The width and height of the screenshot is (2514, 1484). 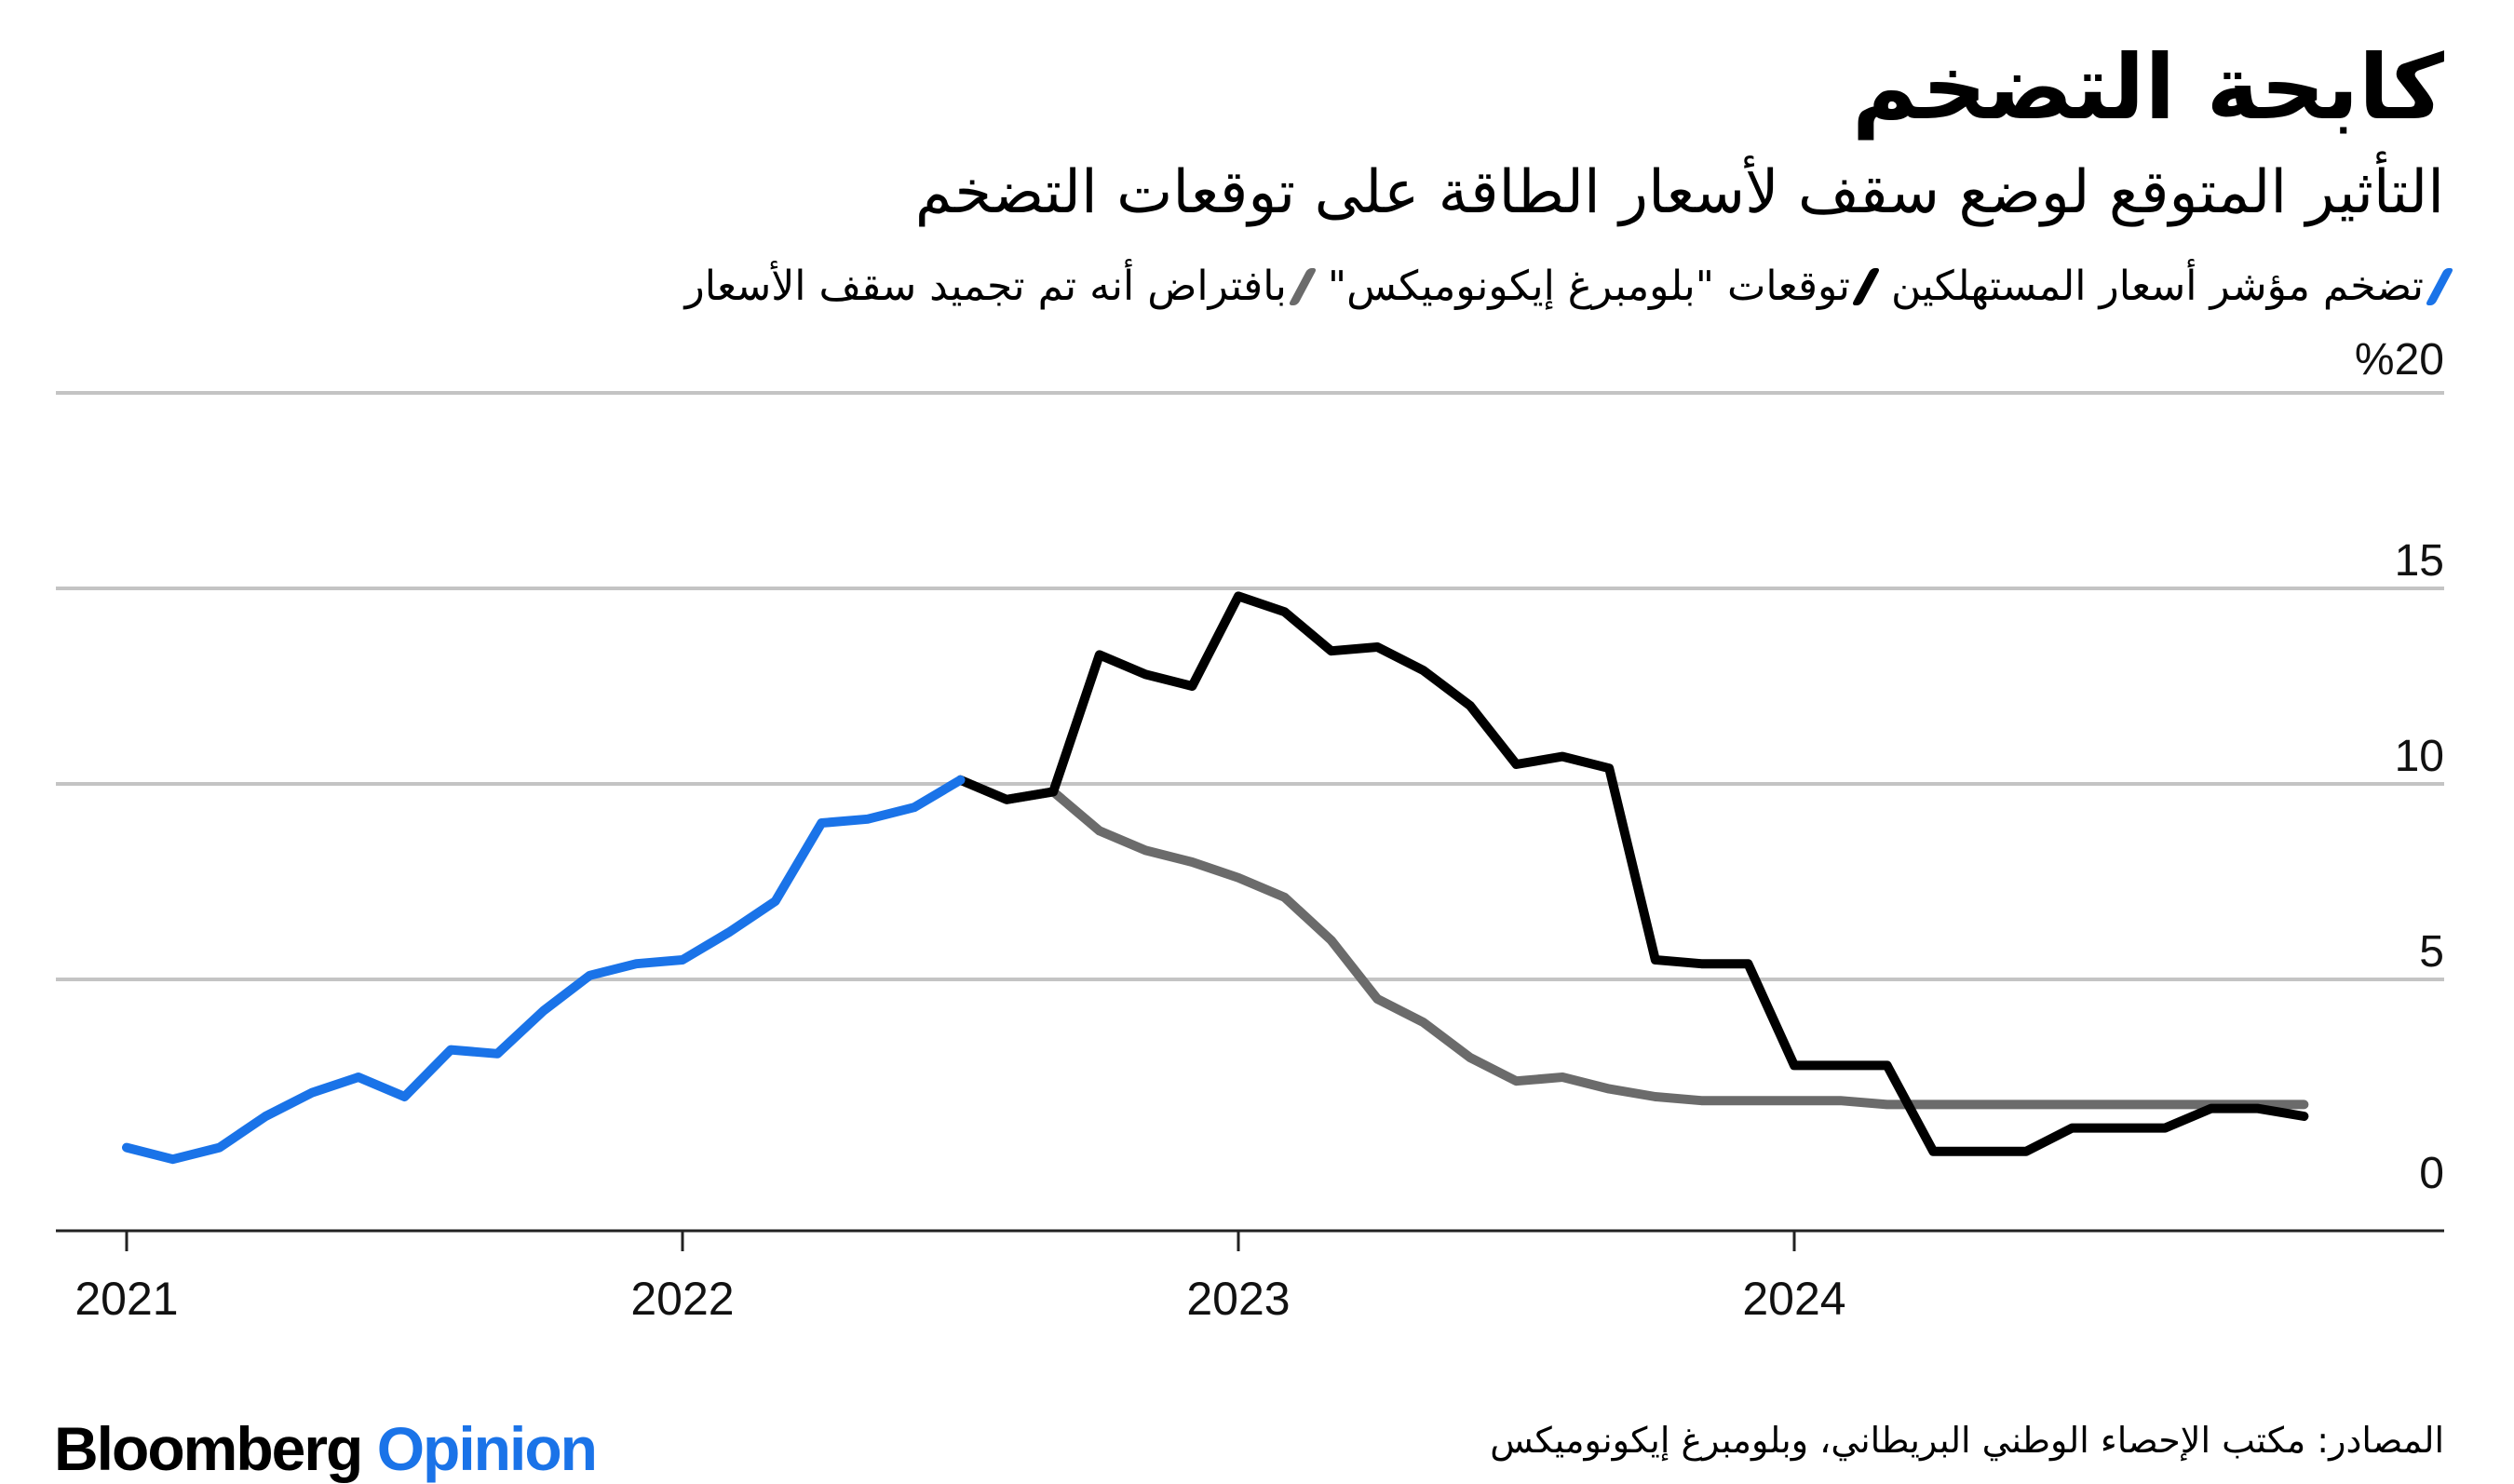 I want to click on y-tick-label: 0, so click(x=2431, y=1173).